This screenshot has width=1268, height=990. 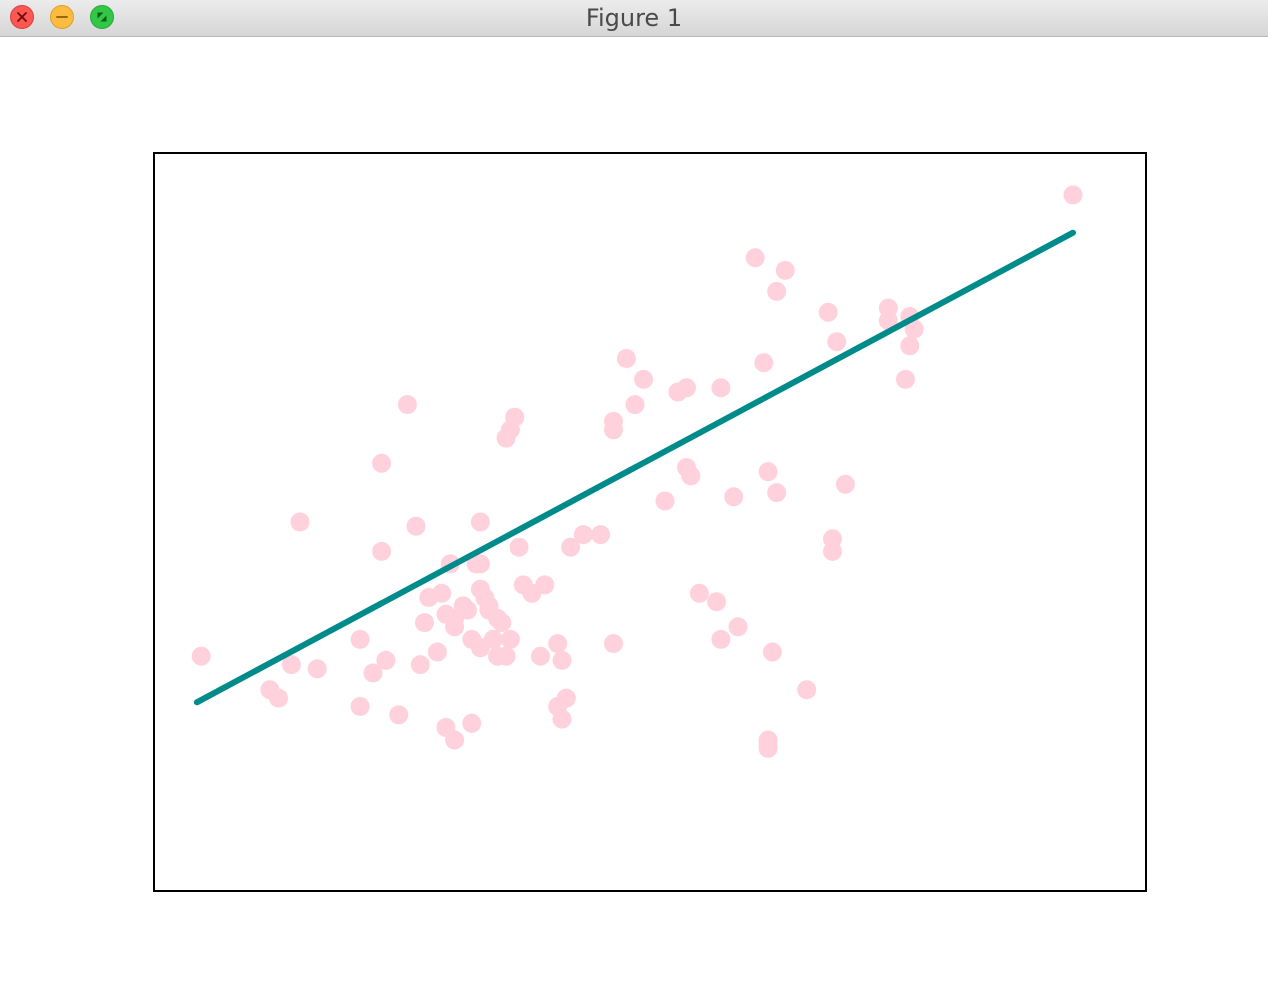 I want to click on title-bar: Figure 1, so click(x=634, y=18).